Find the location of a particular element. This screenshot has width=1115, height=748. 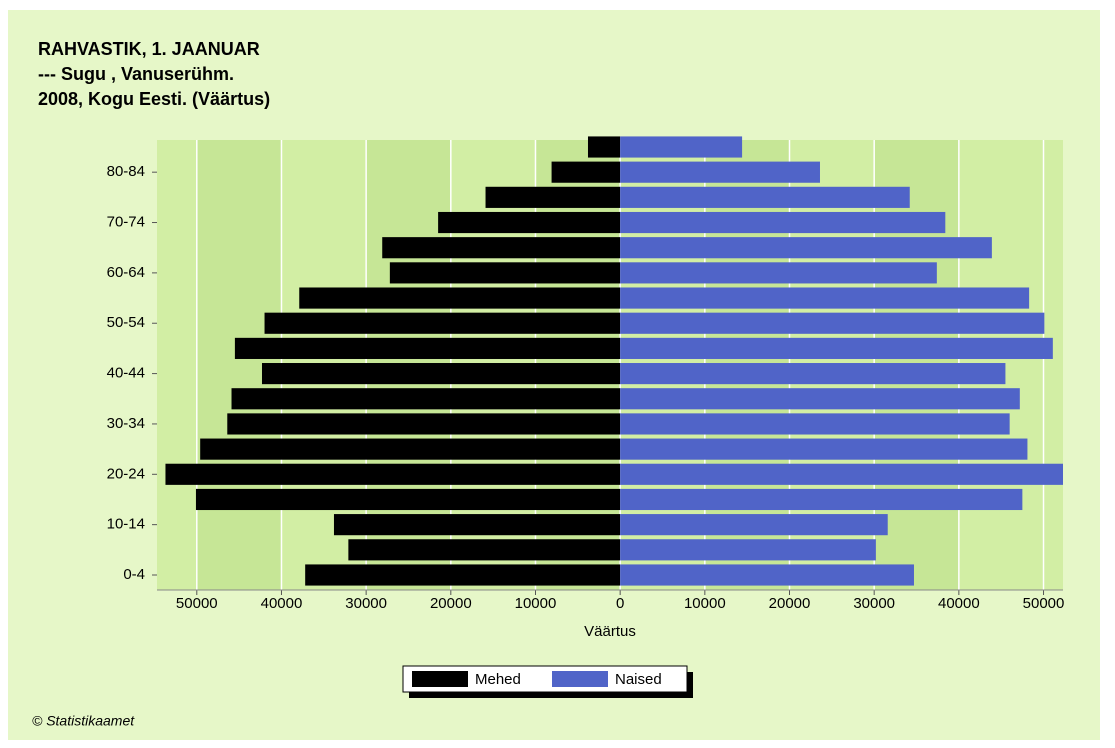

title-line: 2008, Kogu Eesti. (Väärtus) is located at coordinates (154, 99).